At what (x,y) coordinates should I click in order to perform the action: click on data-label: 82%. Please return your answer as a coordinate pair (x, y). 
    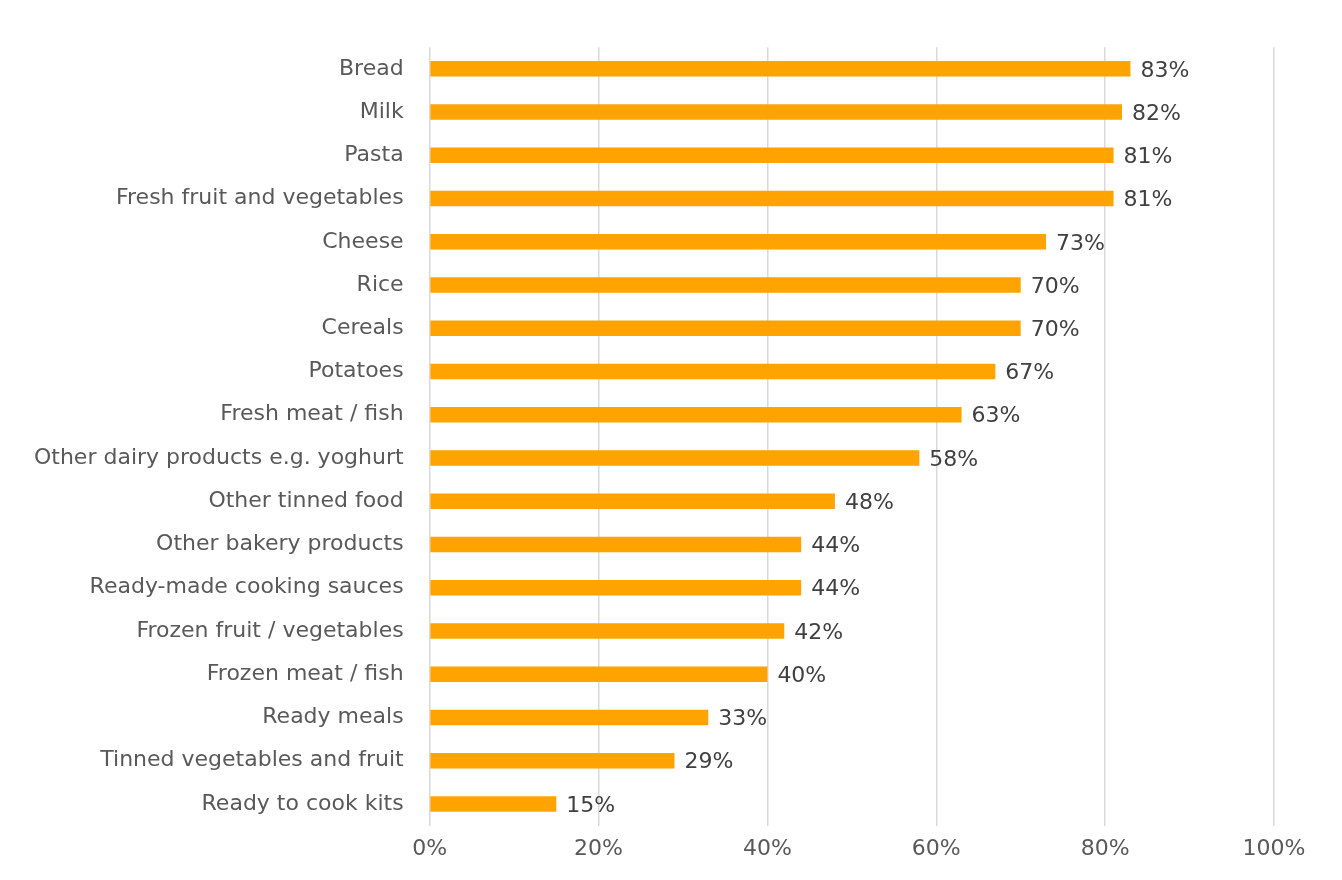
    Looking at the image, I should click on (1156, 112).